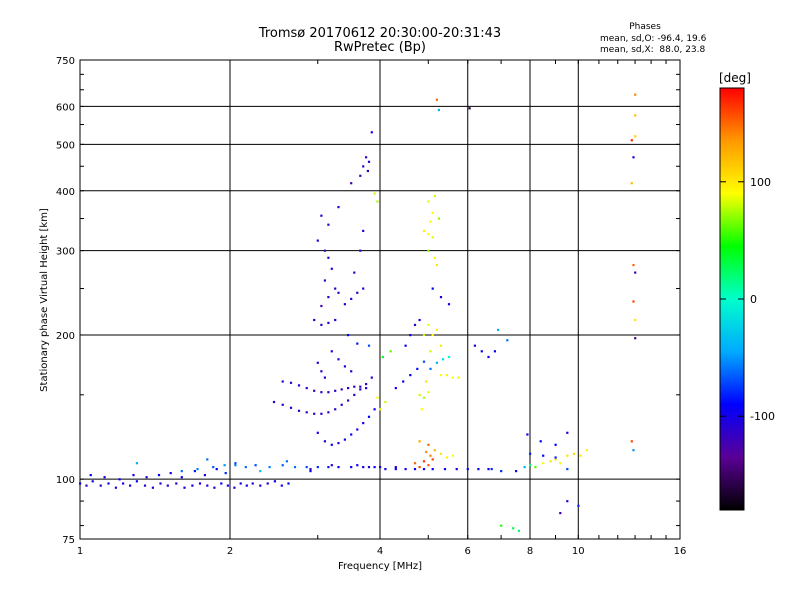 The height and width of the screenshot is (600, 800). What do you see at coordinates (762, 416) in the screenshot?
I see `colorbar-tick-label: -100` at bounding box center [762, 416].